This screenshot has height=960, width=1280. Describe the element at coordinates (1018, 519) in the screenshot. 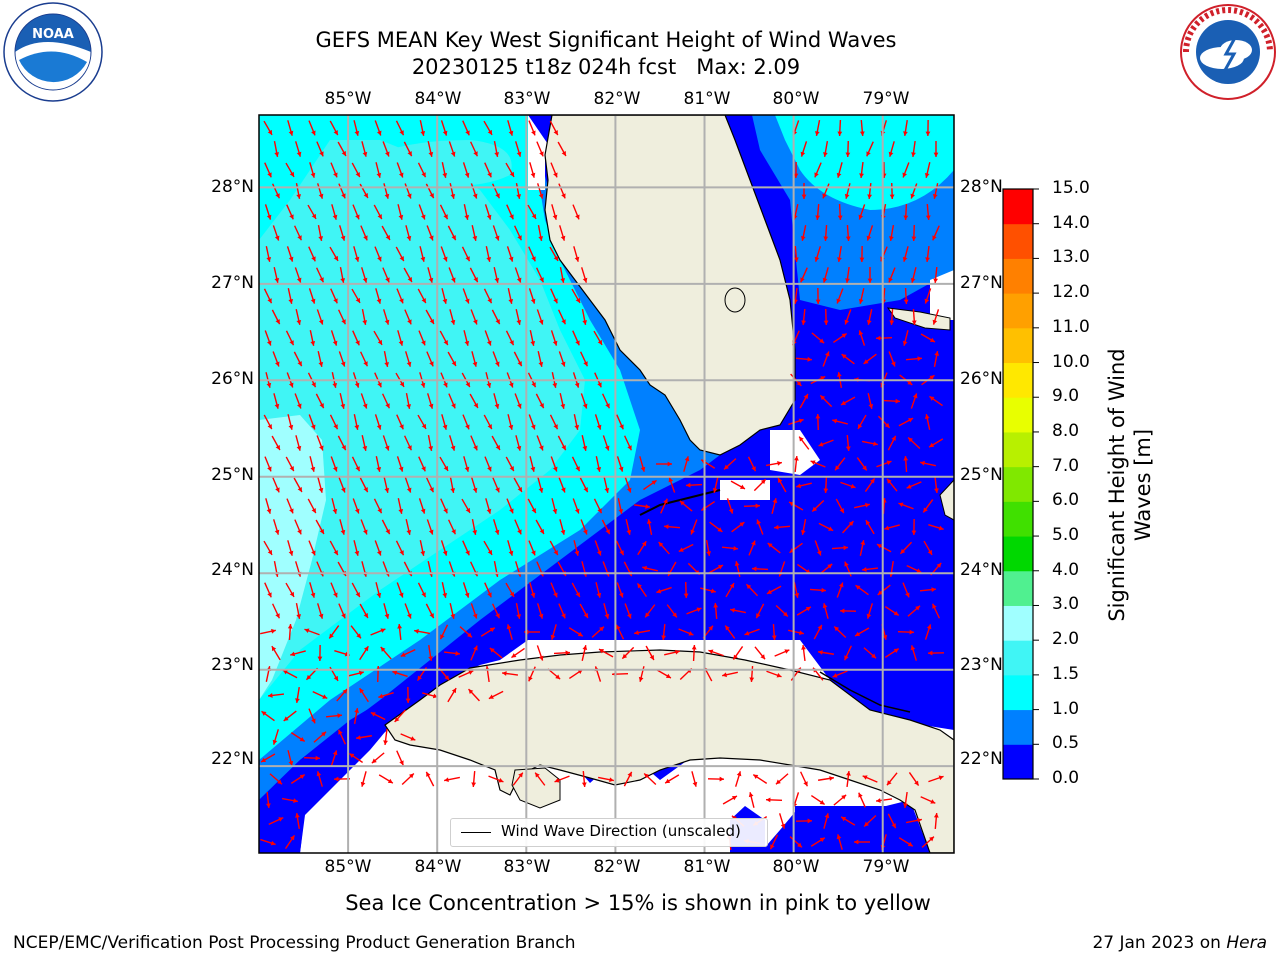

I see `colorbar-segment` at that location.